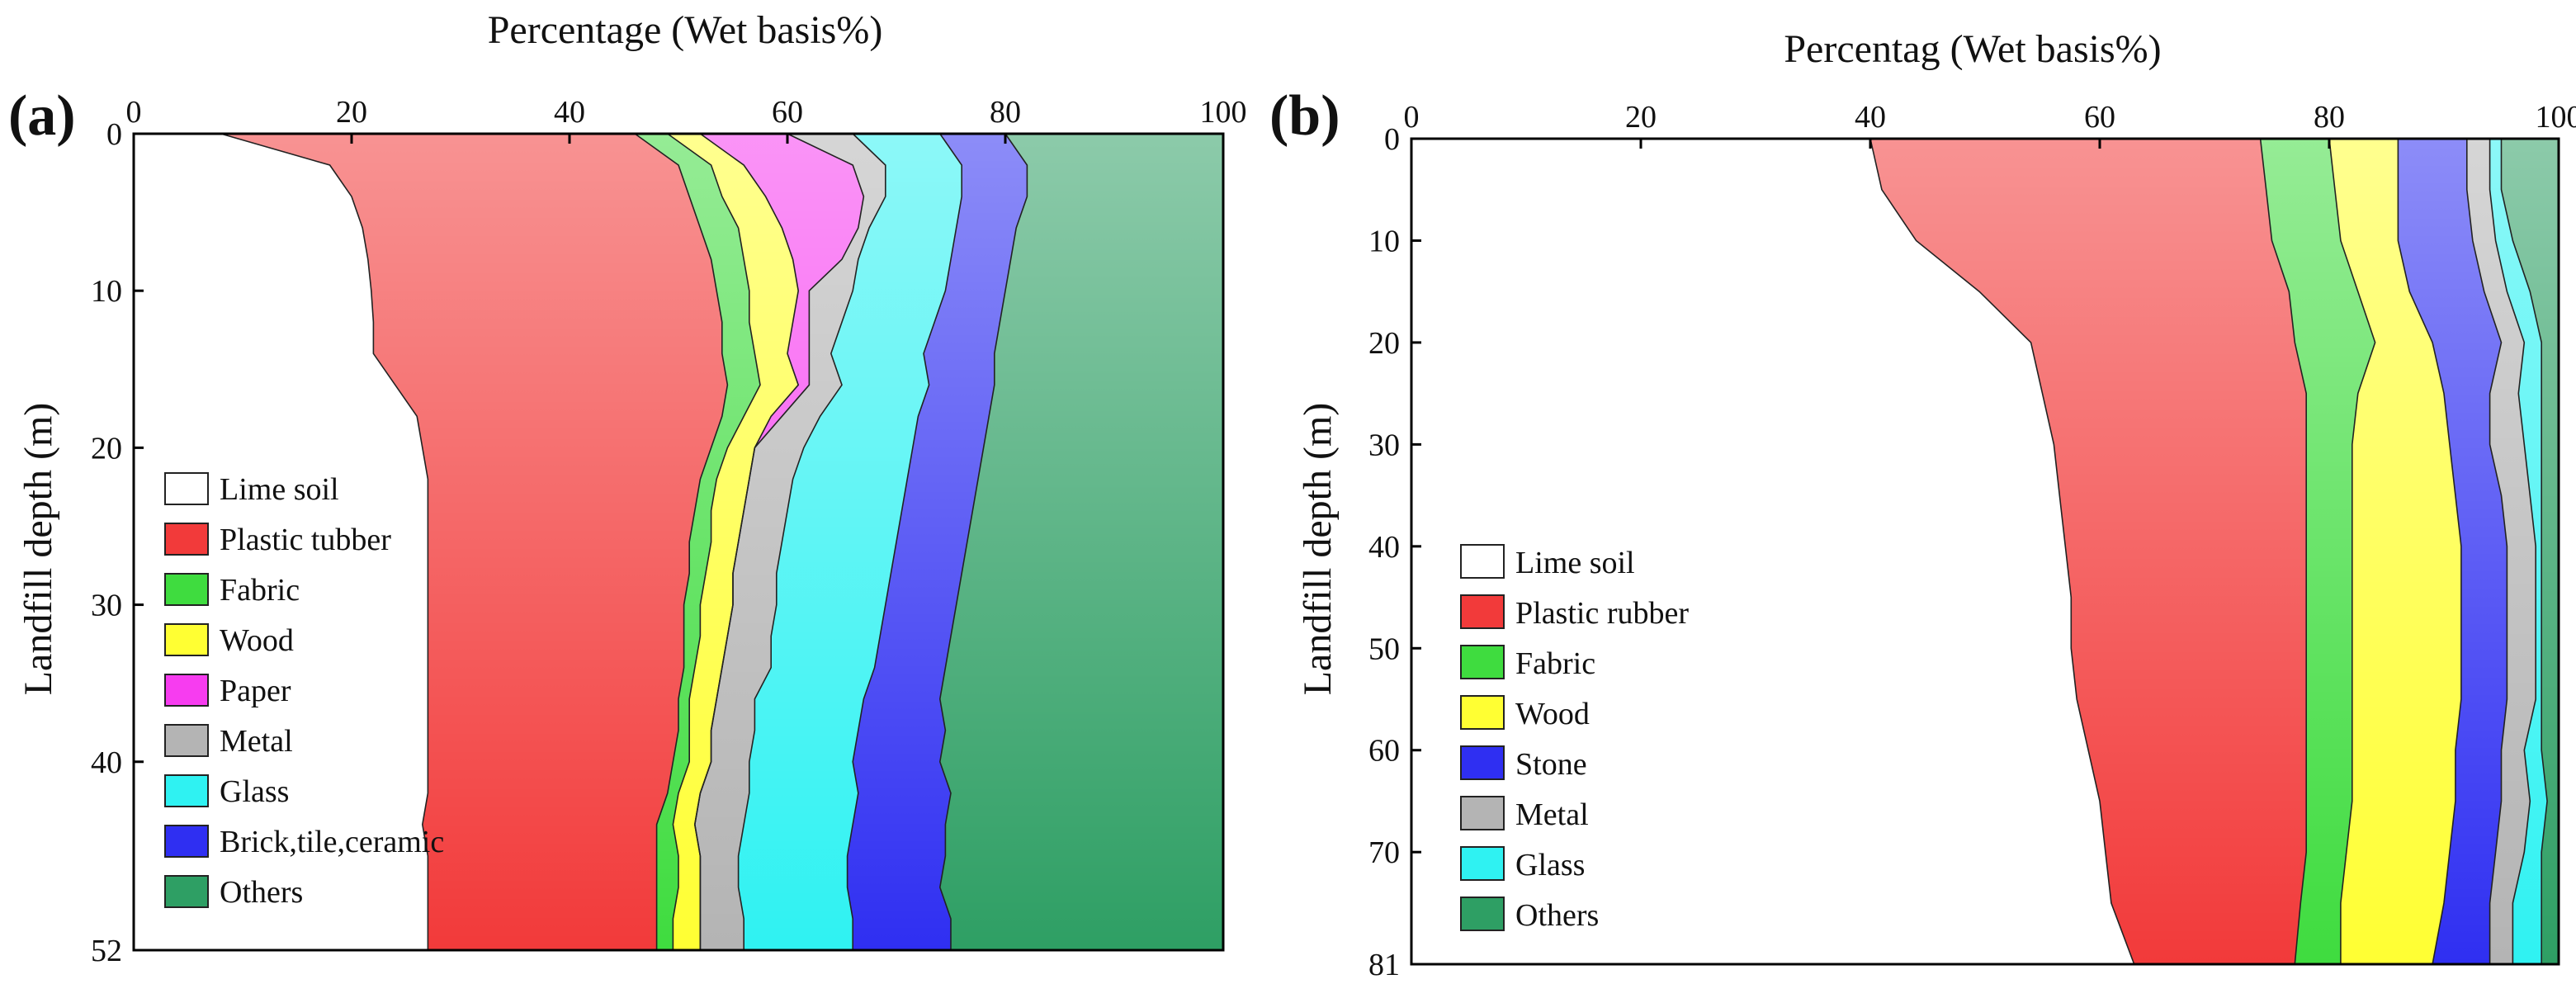  Describe the element at coordinates (1318, 549) in the screenshot. I see `panel-b-y-axis-title: Landfill depth (m)` at that location.